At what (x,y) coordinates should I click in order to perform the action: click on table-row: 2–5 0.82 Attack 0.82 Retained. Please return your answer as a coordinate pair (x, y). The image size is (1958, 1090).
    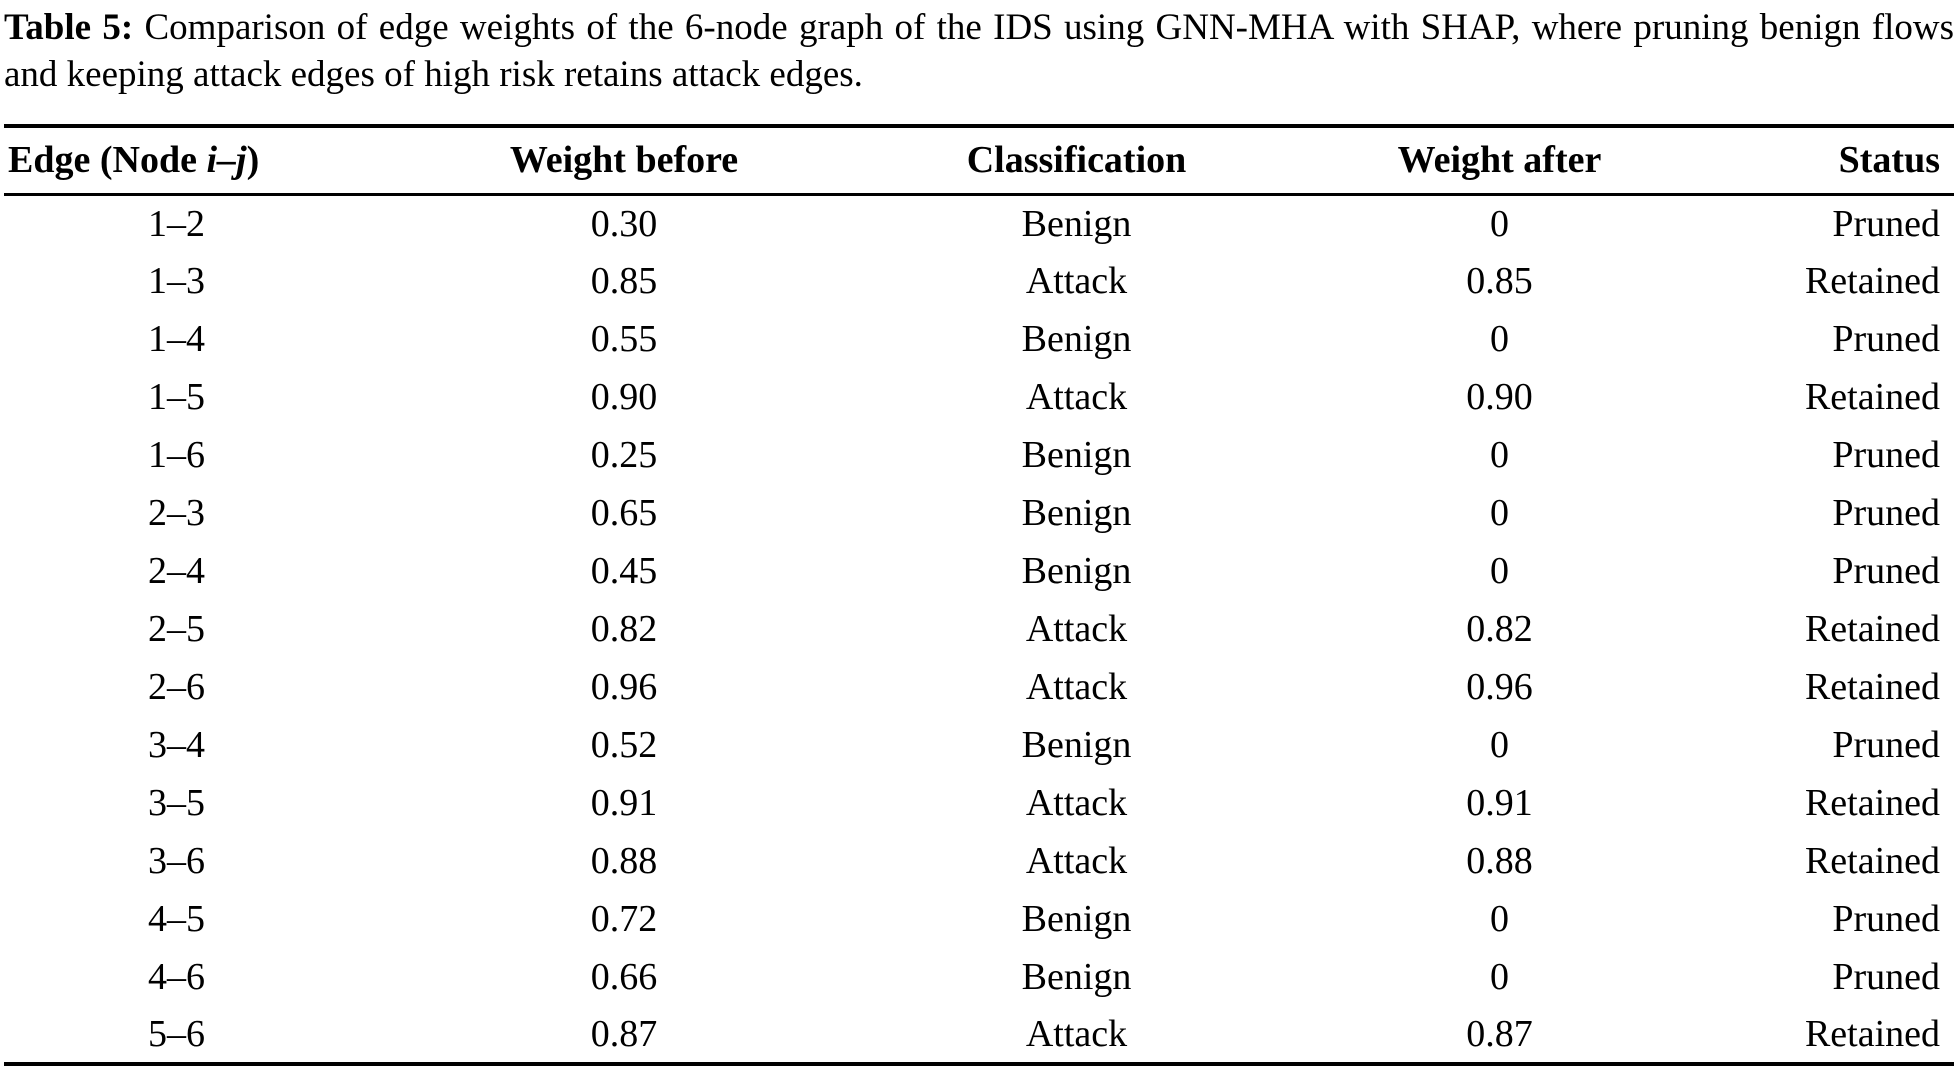
    Looking at the image, I should click on (979, 629).